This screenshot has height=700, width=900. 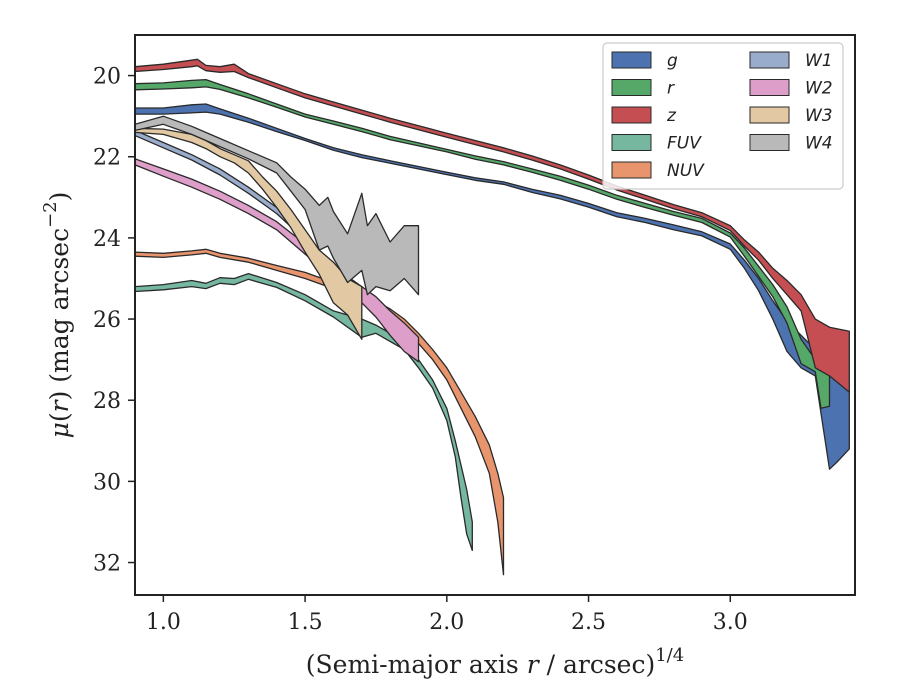 What do you see at coordinates (446, 622) in the screenshot?
I see `x-tick-label: 2.0` at bounding box center [446, 622].